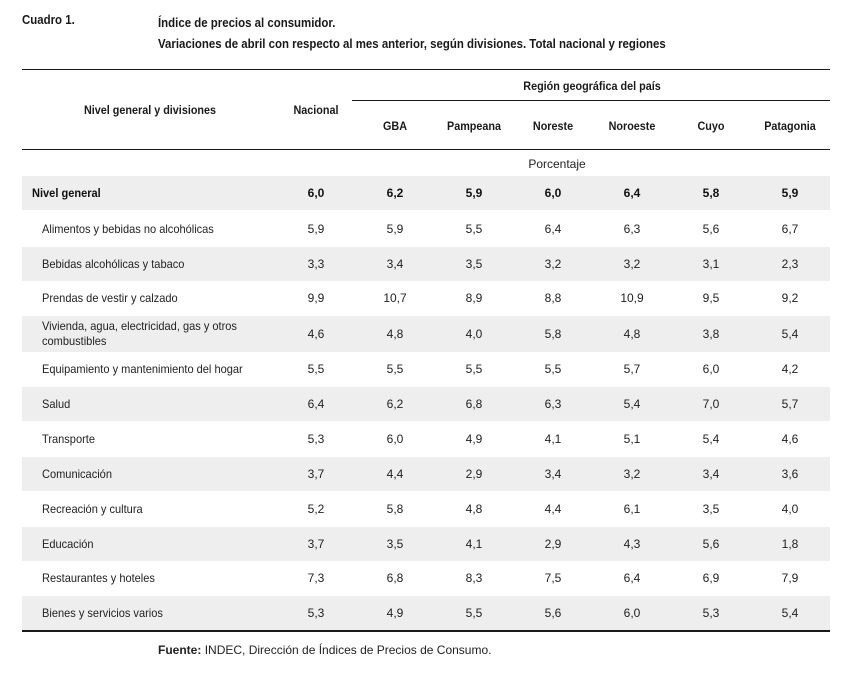 The width and height of the screenshot is (862, 682). Describe the element at coordinates (790, 298) in the screenshot. I see `row-value: 9,2` at that location.